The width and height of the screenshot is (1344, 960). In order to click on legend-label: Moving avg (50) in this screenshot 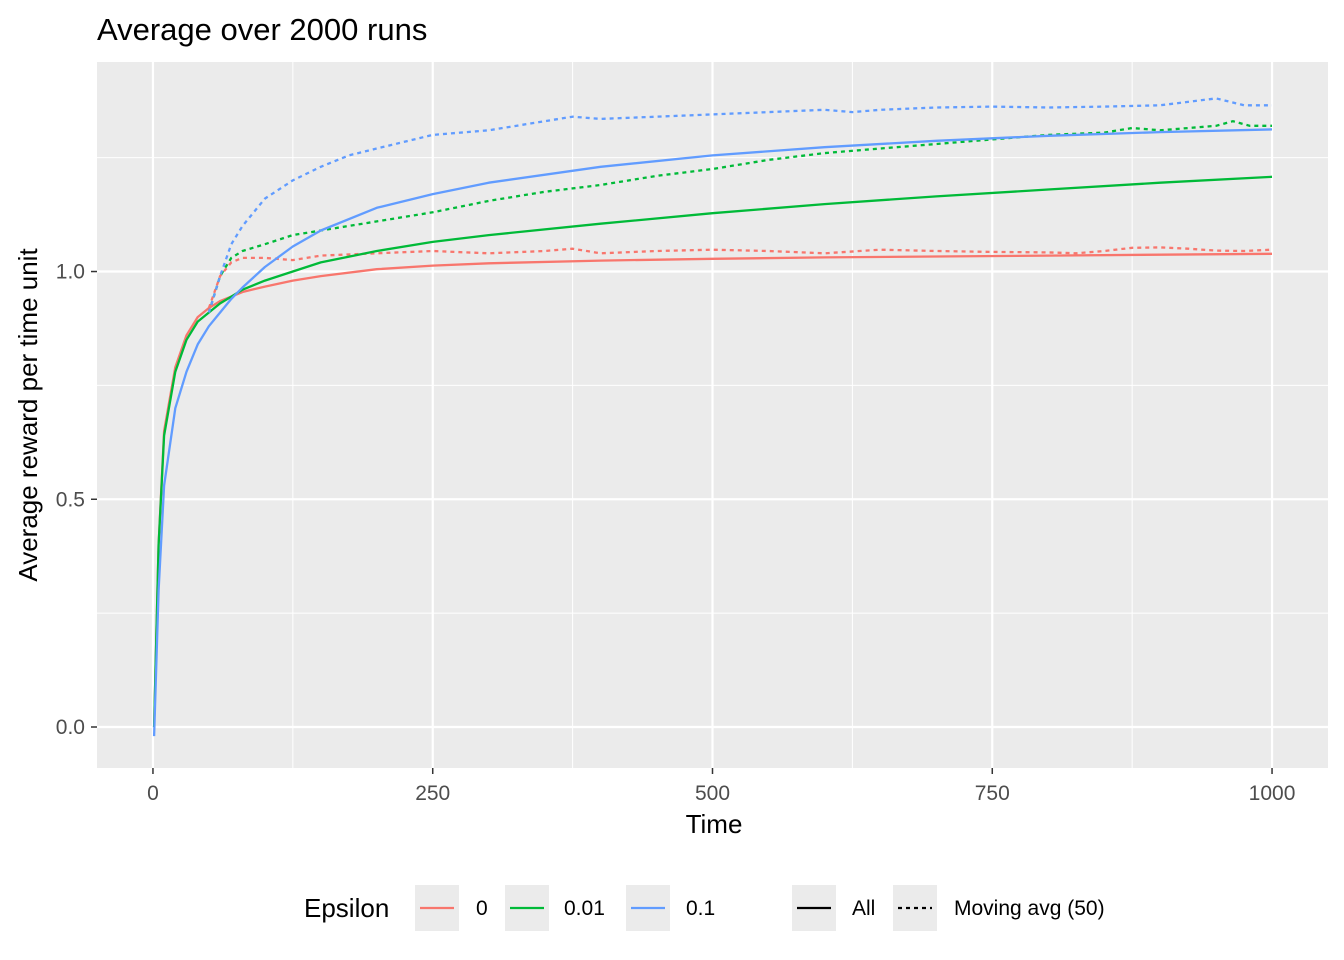, I will do `click(1029, 908)`.